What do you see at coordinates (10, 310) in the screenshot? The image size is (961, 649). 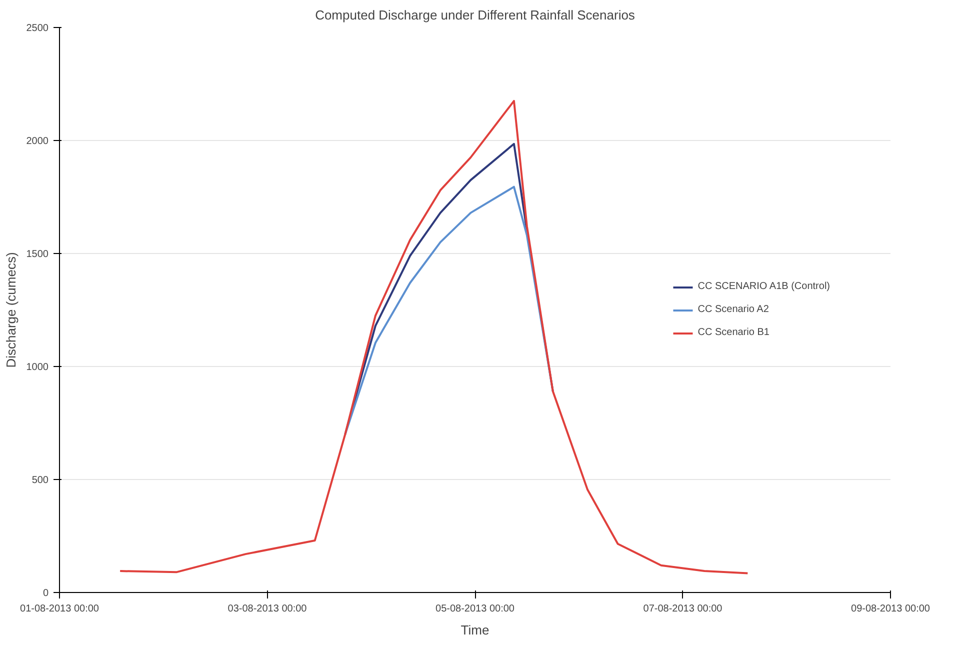 I see `y-axis-title: Discharge (cumecs)` at bounding box center [10, 310].